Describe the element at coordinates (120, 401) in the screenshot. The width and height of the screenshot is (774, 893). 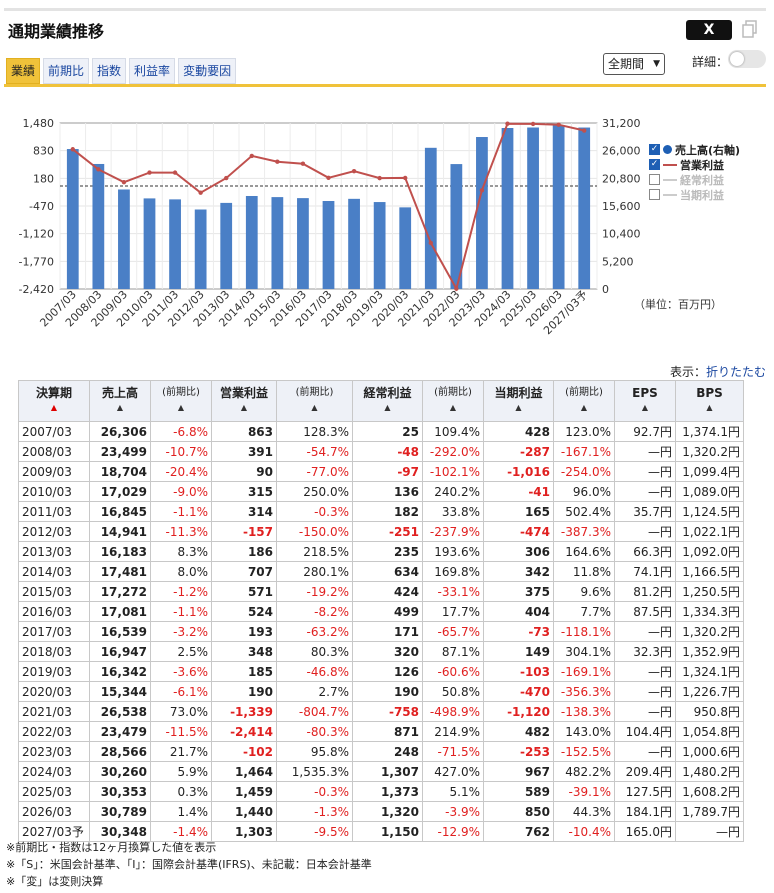
I see `col-header-sales: 売上高 ▲` at that location.